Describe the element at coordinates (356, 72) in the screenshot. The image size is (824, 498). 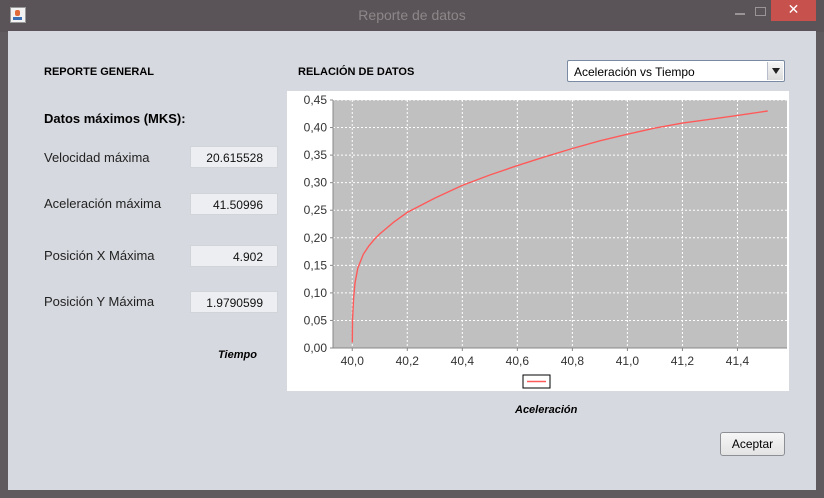
I see `relation-heading: RELACIÓN DE DATOS` at that location.